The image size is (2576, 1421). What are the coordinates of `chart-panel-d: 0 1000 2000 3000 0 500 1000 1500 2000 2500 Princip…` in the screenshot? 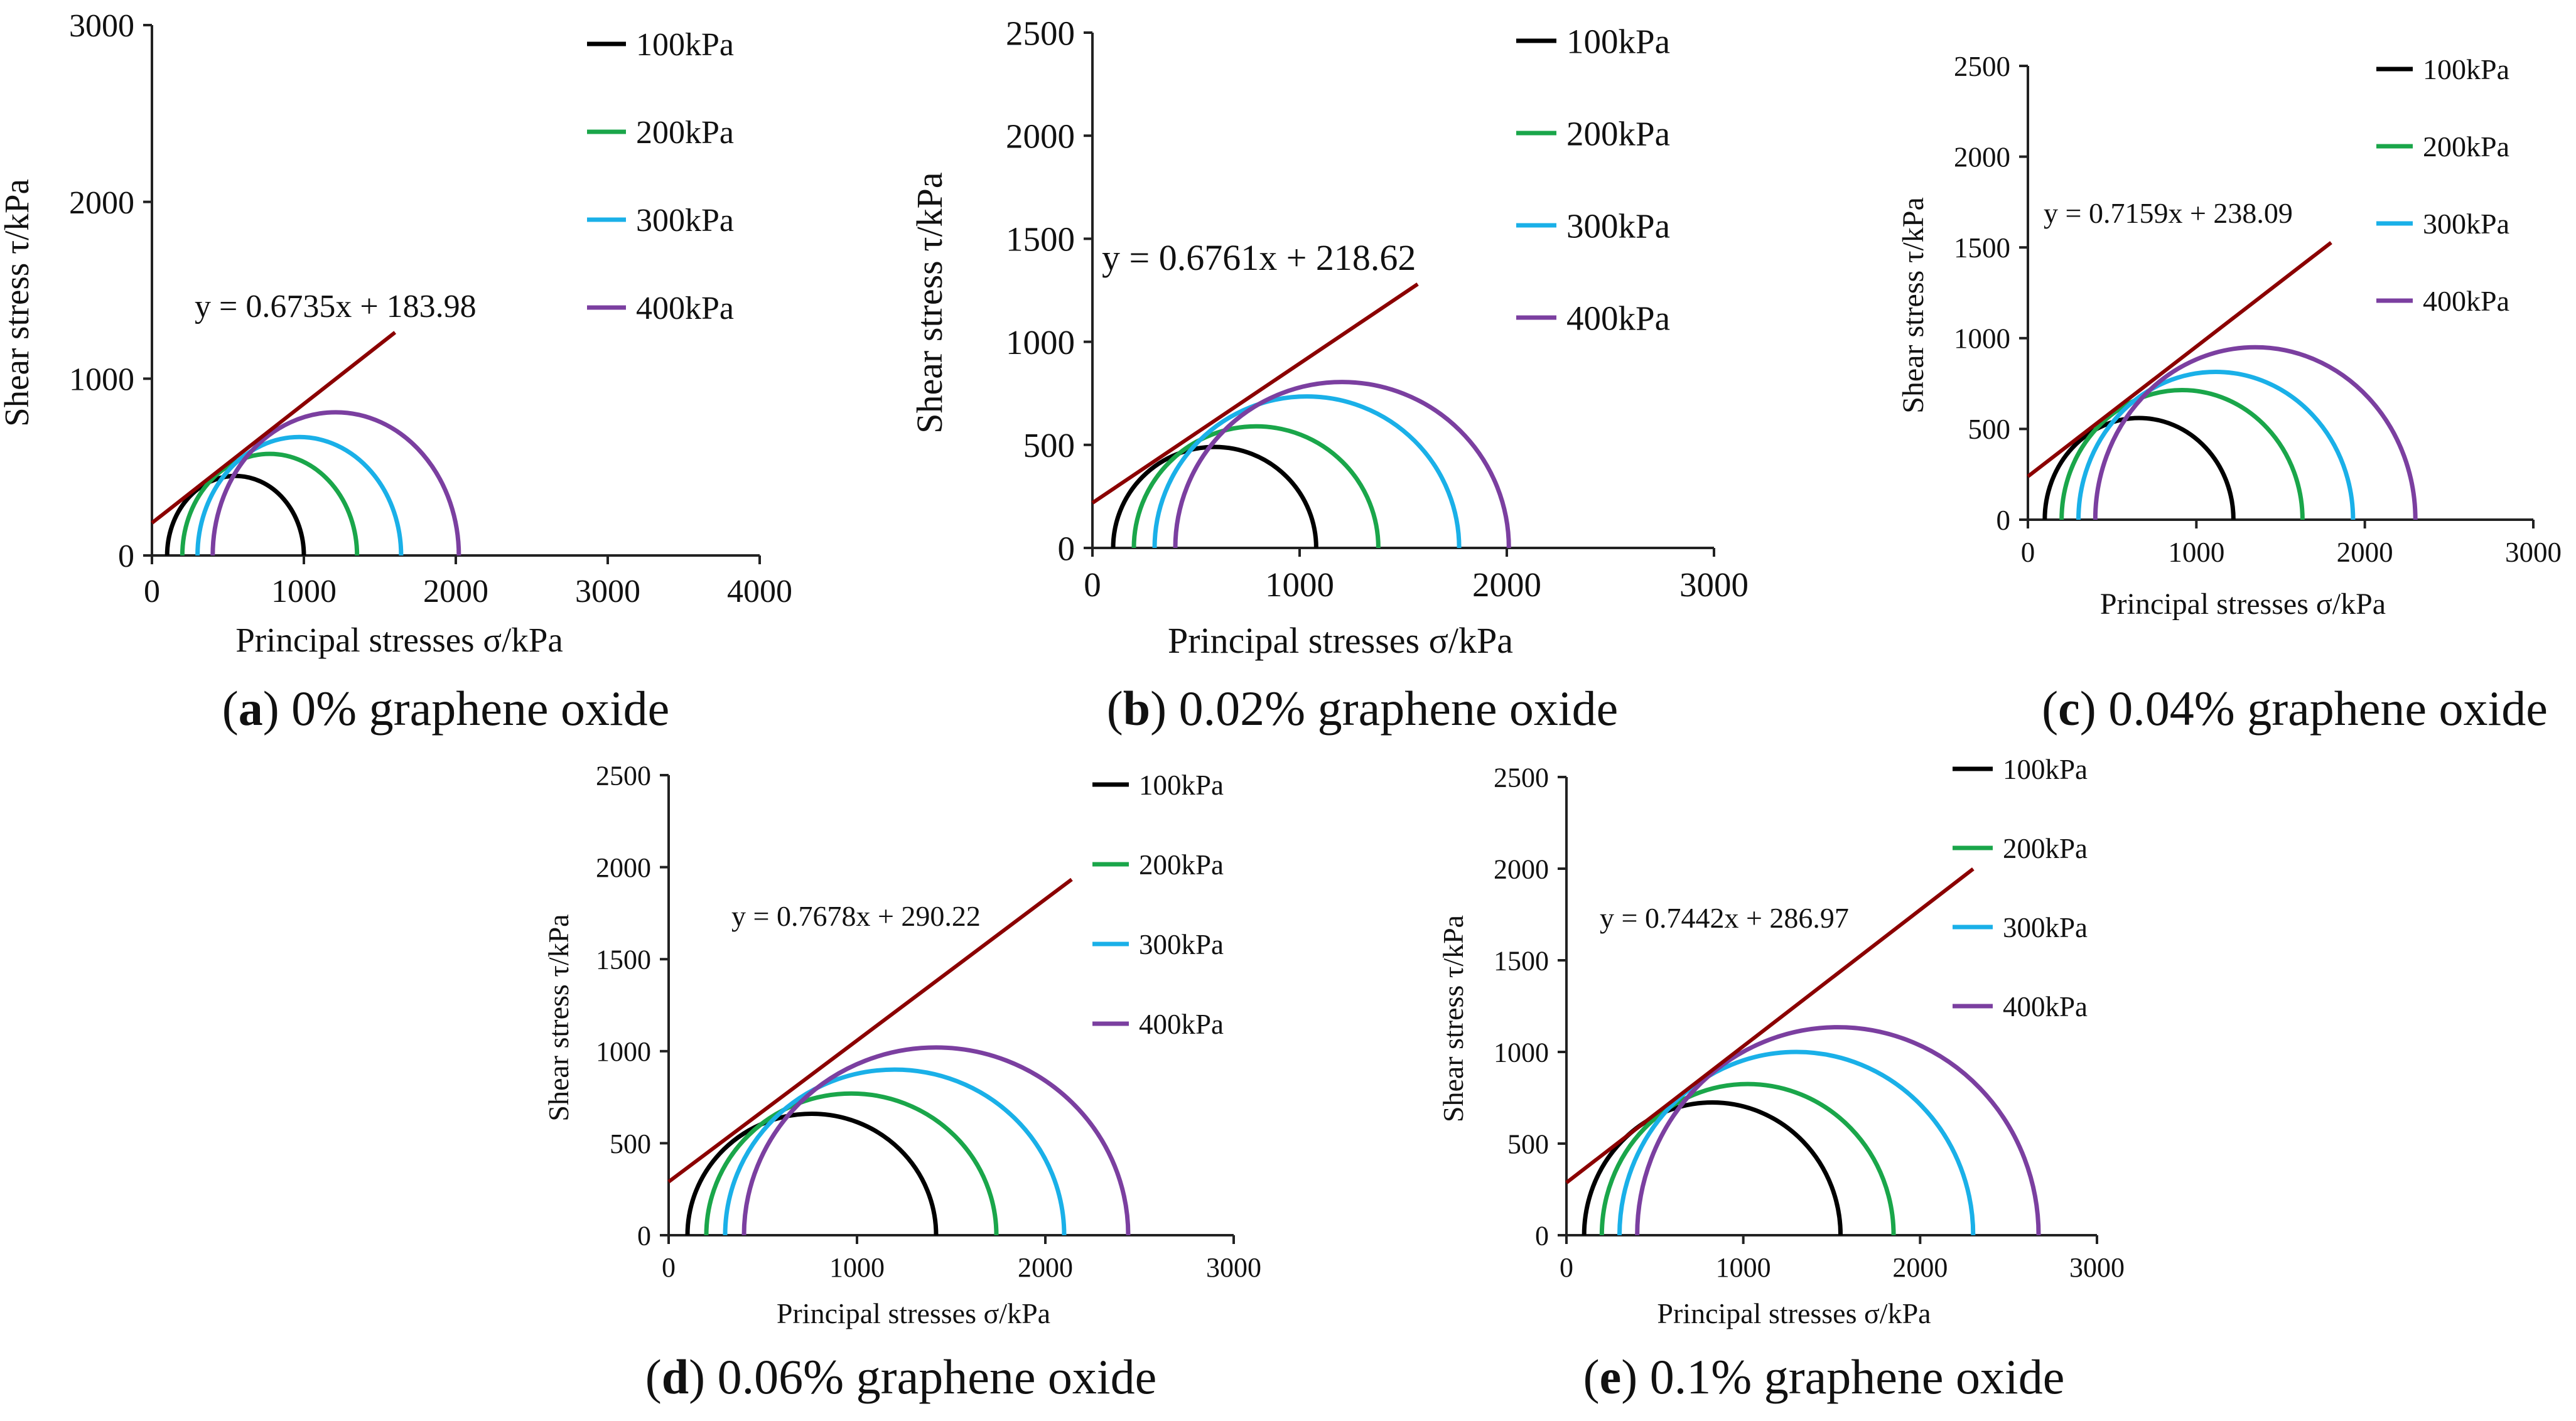 It's located at (901, 1082).